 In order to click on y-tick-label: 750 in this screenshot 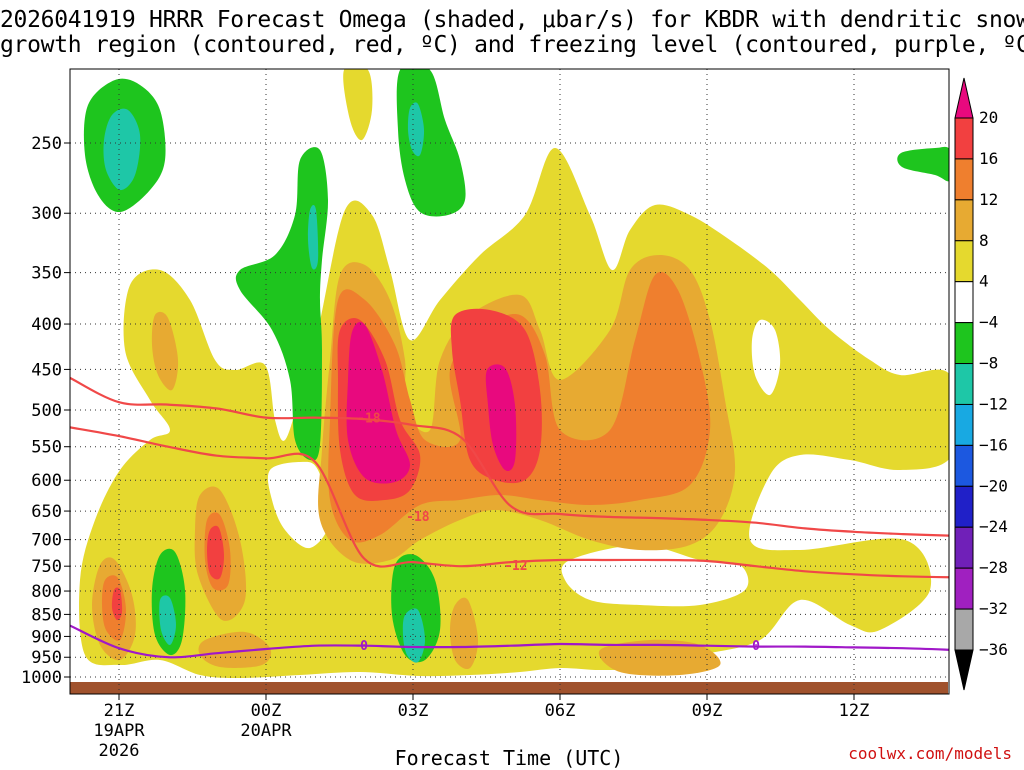, I will do `click(46, 567)`.